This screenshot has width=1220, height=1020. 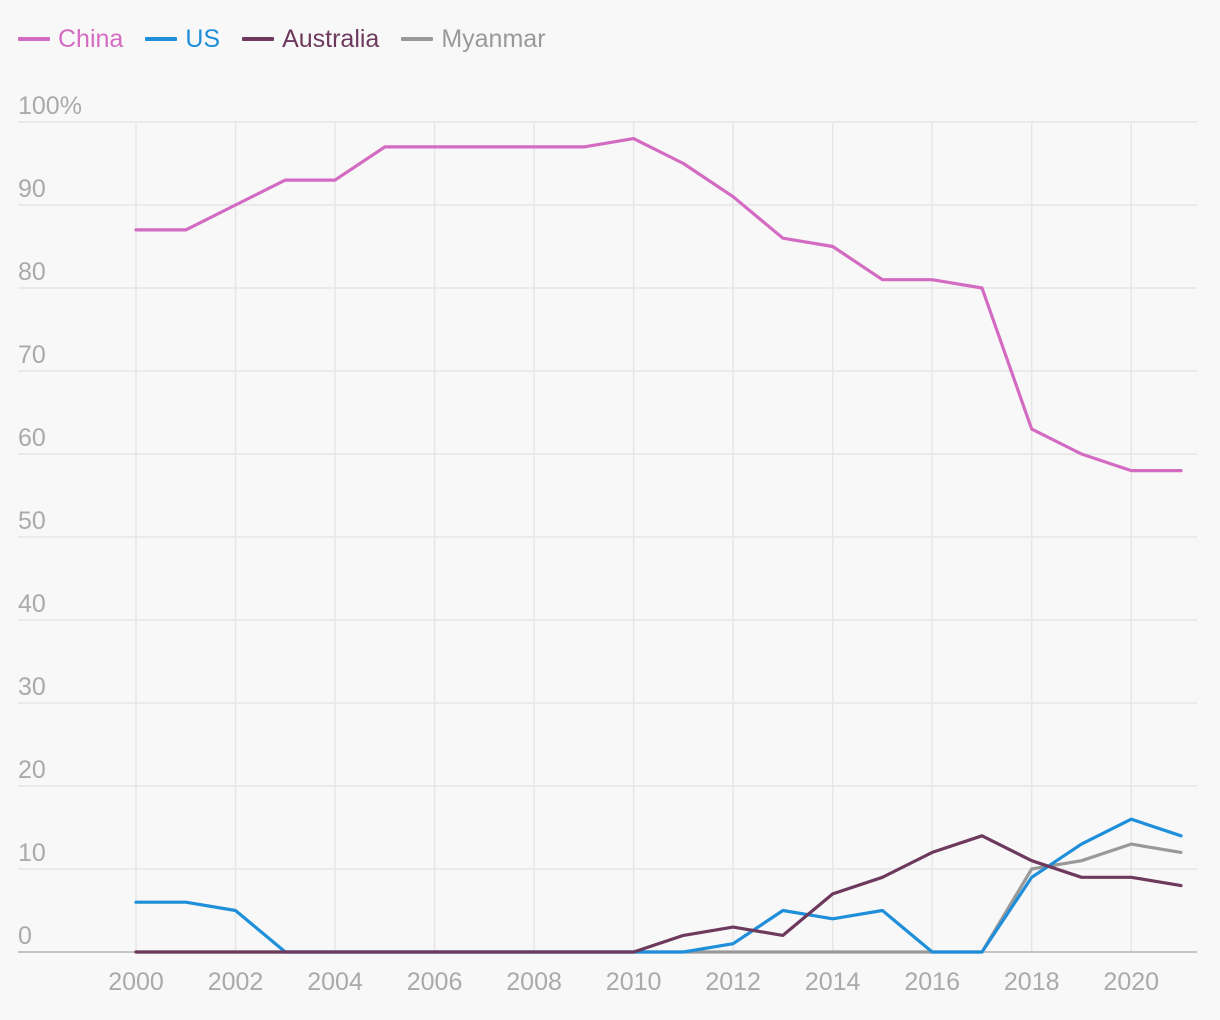 I want to click on legend-label: Australia, so click(x=331, y=39).